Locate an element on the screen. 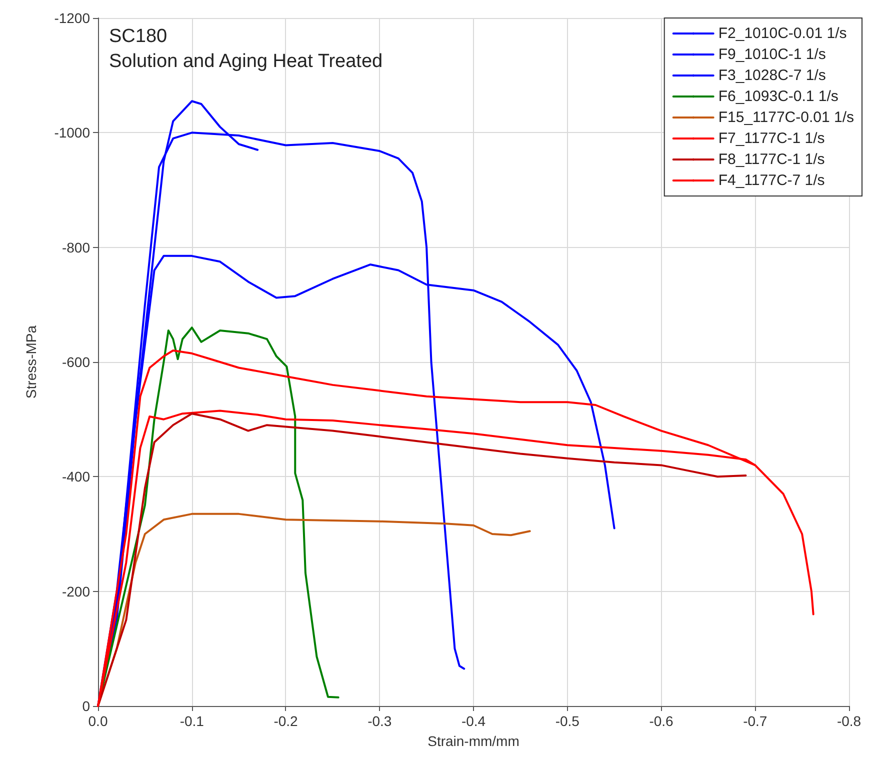  y-tick-label: -1000 is located at coordinates (72, 132).